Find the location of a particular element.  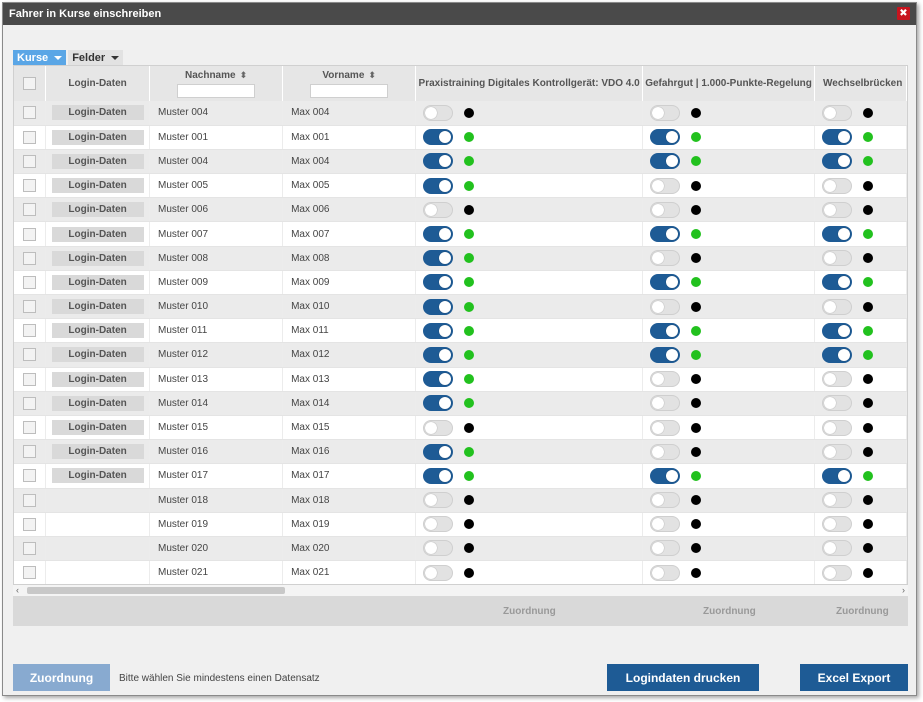

nachname-filter-input is located at coordinates (216, 90).